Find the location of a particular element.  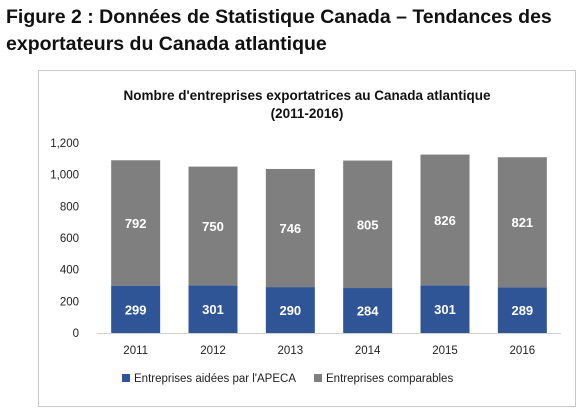

x-tick-label: 2015 is located at coordinates (445, 351).